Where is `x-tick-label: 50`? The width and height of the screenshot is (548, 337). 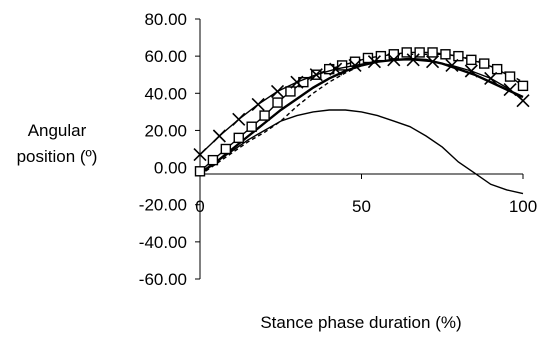
x-tick-label: 50 is located at coordinates (361, 206).